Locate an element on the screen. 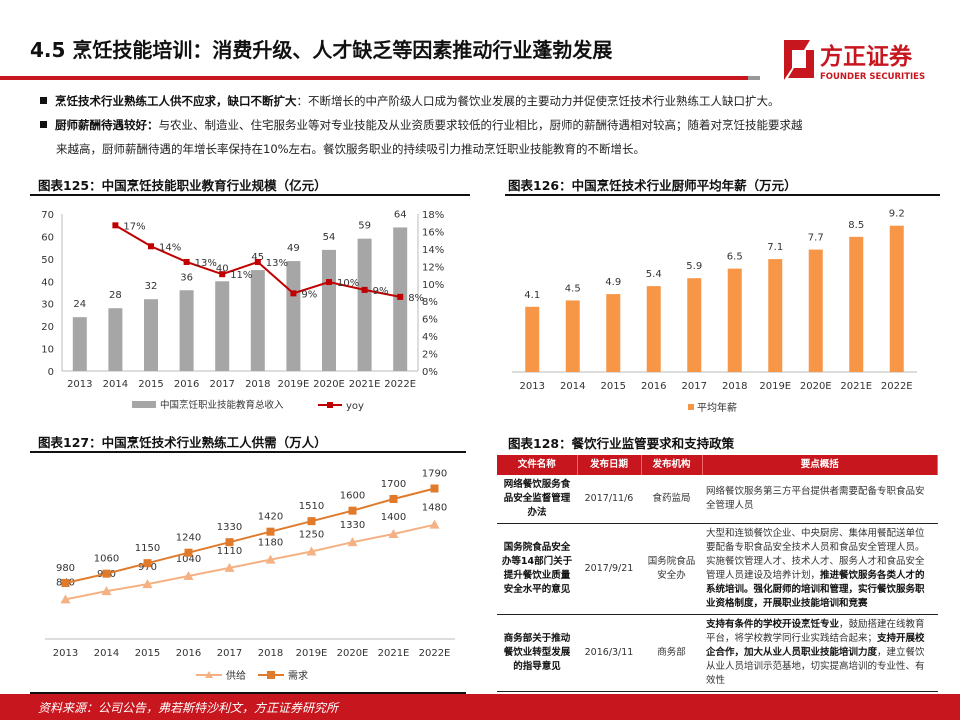 This screenshot has height=720, width=960. data-label: 1040 is located at coordinates (188, 559).